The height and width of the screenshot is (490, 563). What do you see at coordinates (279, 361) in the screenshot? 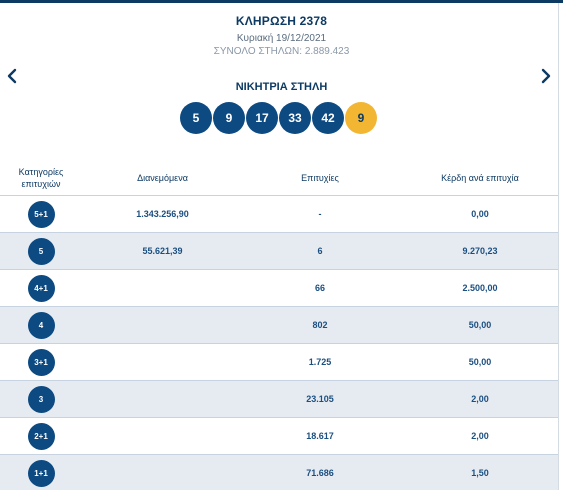
I see `table-row: 3+1 1.725 50,00` at bounding box center [279, 361].